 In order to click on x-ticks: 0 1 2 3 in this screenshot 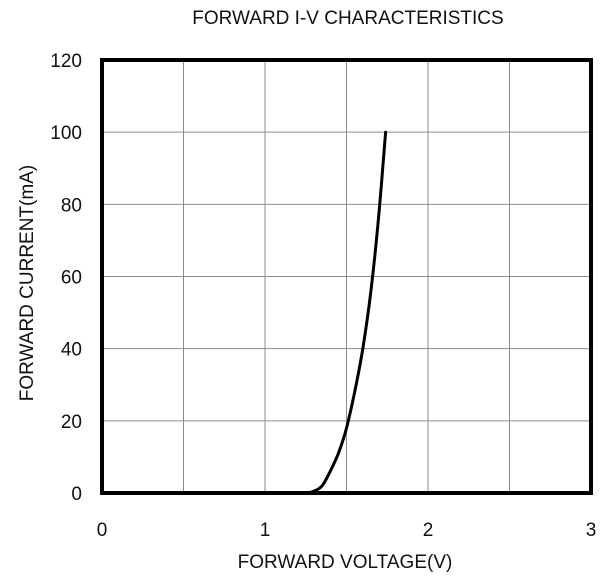, I will do `click(347, 530)`.